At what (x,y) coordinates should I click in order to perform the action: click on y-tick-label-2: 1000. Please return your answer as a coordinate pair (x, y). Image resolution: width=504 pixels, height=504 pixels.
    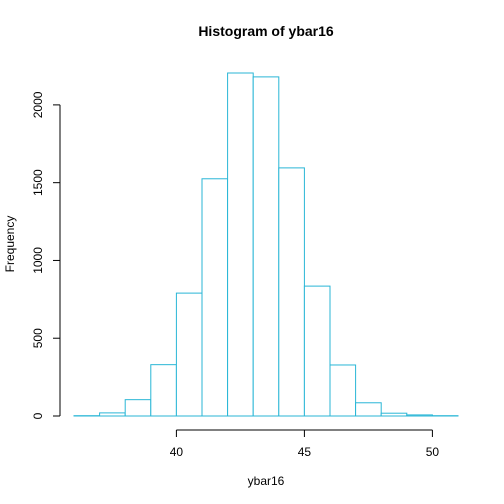
    Looking at the image, I should click on (38, 260).